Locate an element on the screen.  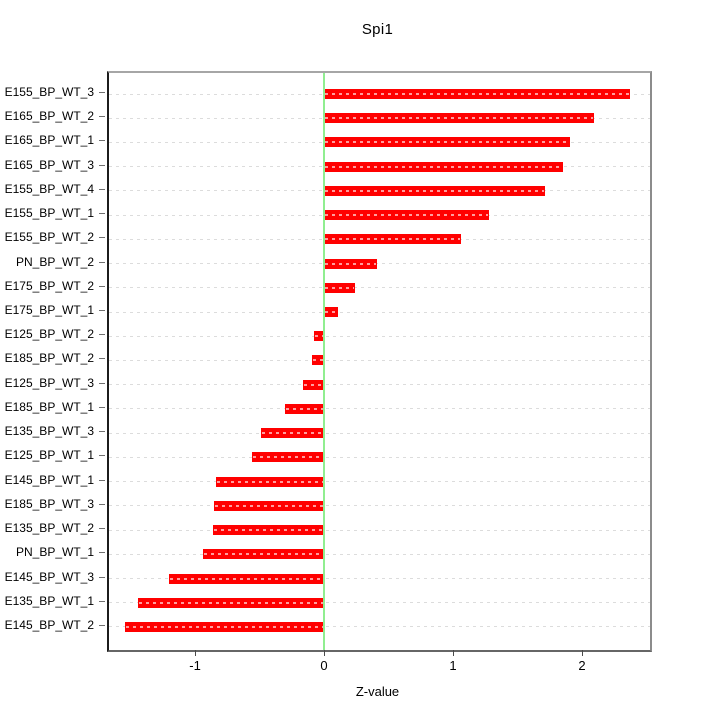
x-axis-title: Z-value is located at coordinates (377, 691).